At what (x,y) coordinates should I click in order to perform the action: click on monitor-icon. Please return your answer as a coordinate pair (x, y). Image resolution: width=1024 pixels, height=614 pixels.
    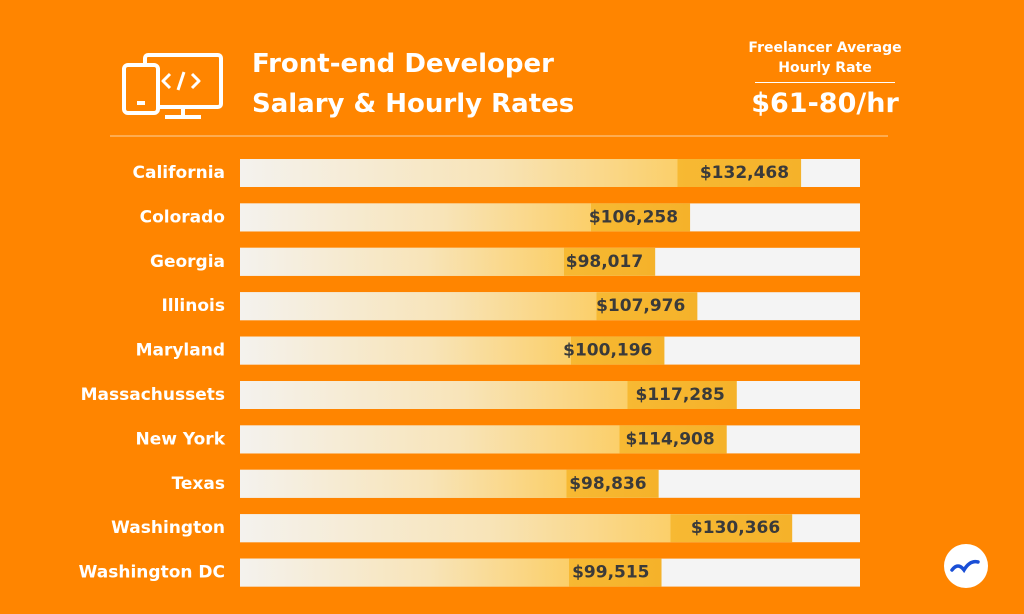
    Looking at the image, I should click on (172, 86).